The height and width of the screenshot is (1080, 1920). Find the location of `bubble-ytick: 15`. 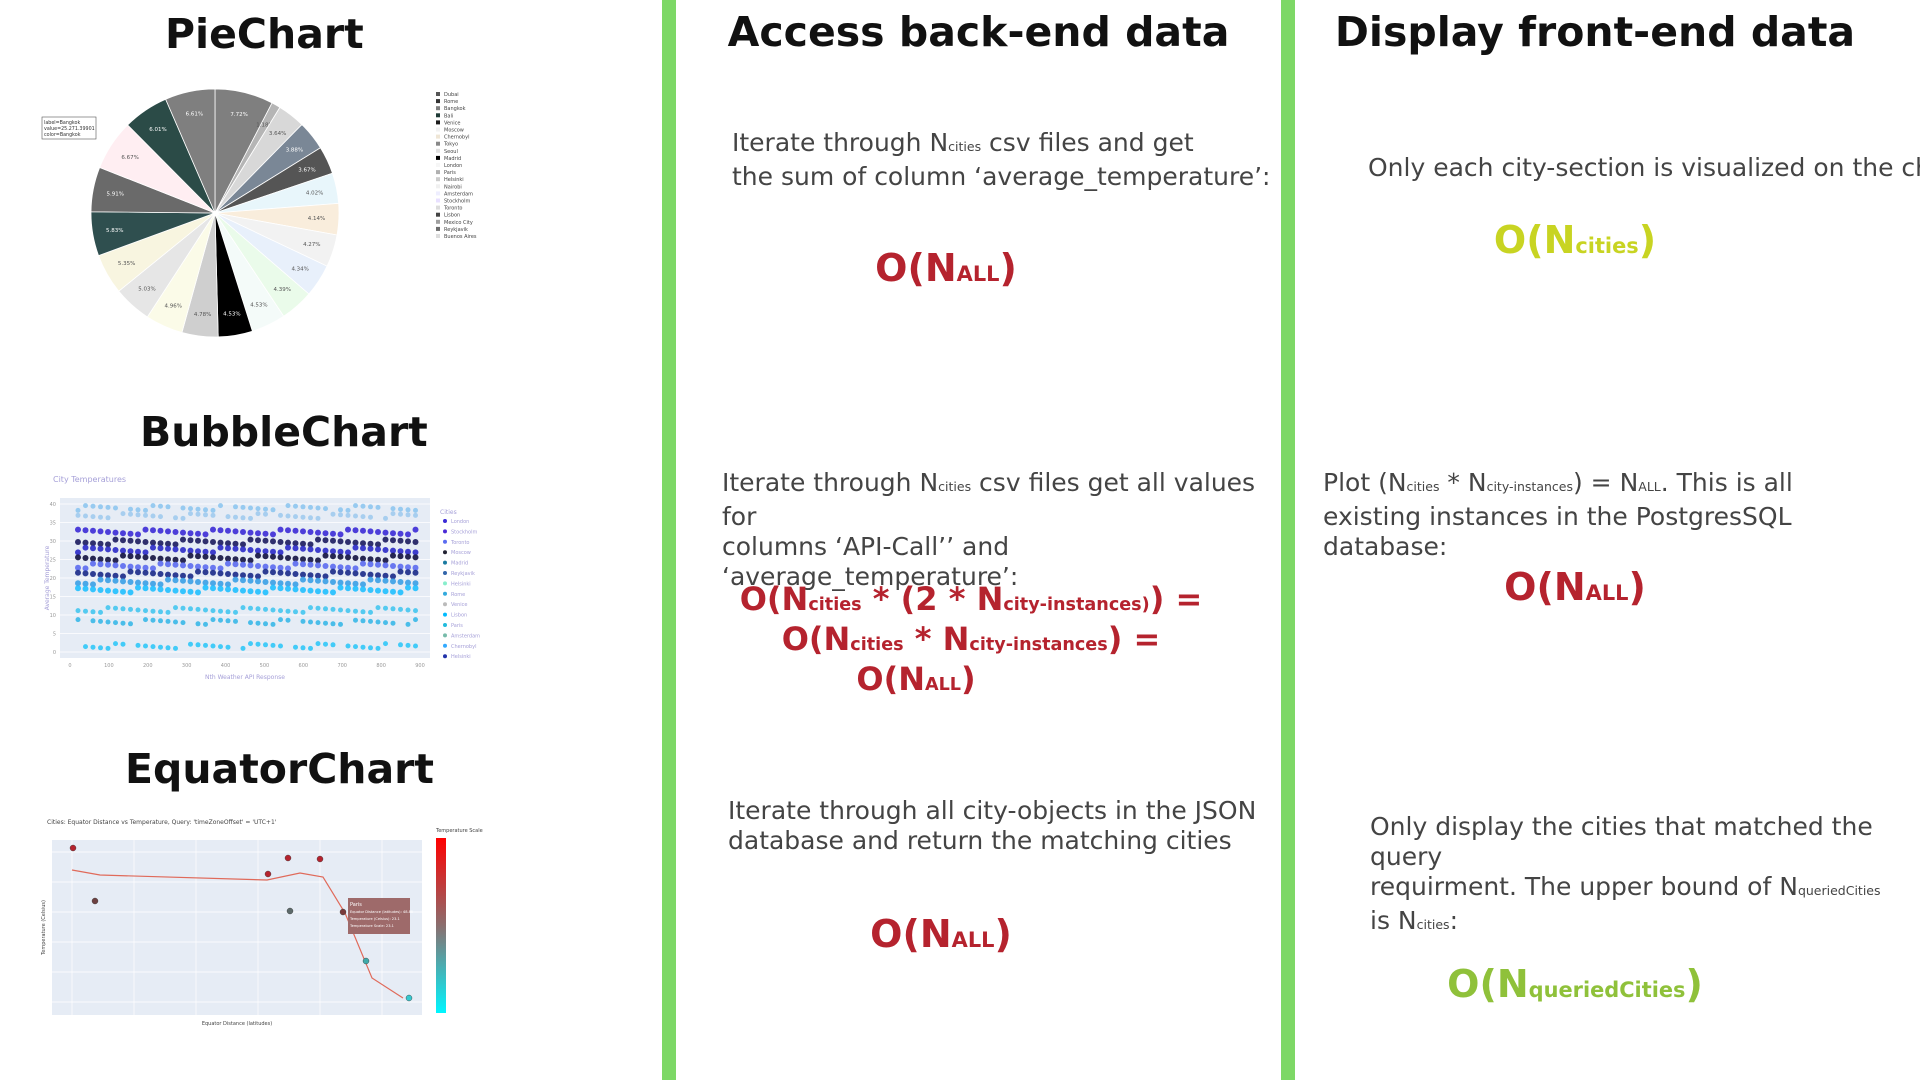

bubble-ytick: 15 is located at coordinates (53, 598).